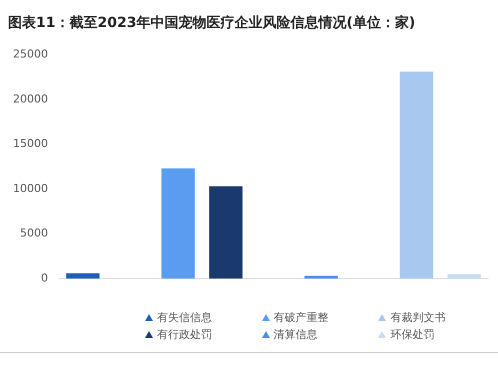  What do you see at coordinates (184, 317) in the screenshot?
I see `legend-label: 有失信信息` at bounding box center [184, 317].